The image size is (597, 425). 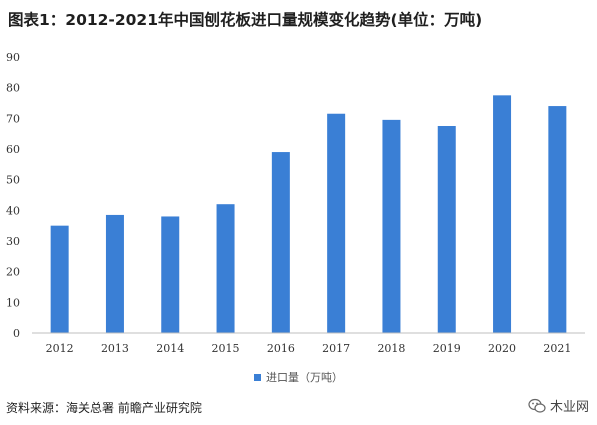 What do you see at coordinates (114, 273) in the screenshot?
I see `bar-2013` at bounding box center [114, 273].